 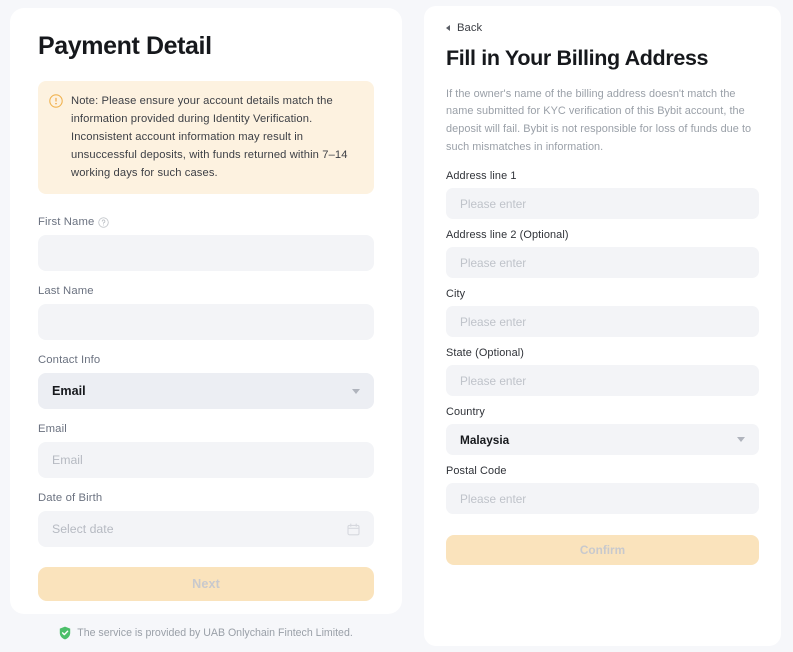 What do you see at coordinates (104, 222) in the screenshot?
I see `help-circle-icon` at bounding box center [104, 222].